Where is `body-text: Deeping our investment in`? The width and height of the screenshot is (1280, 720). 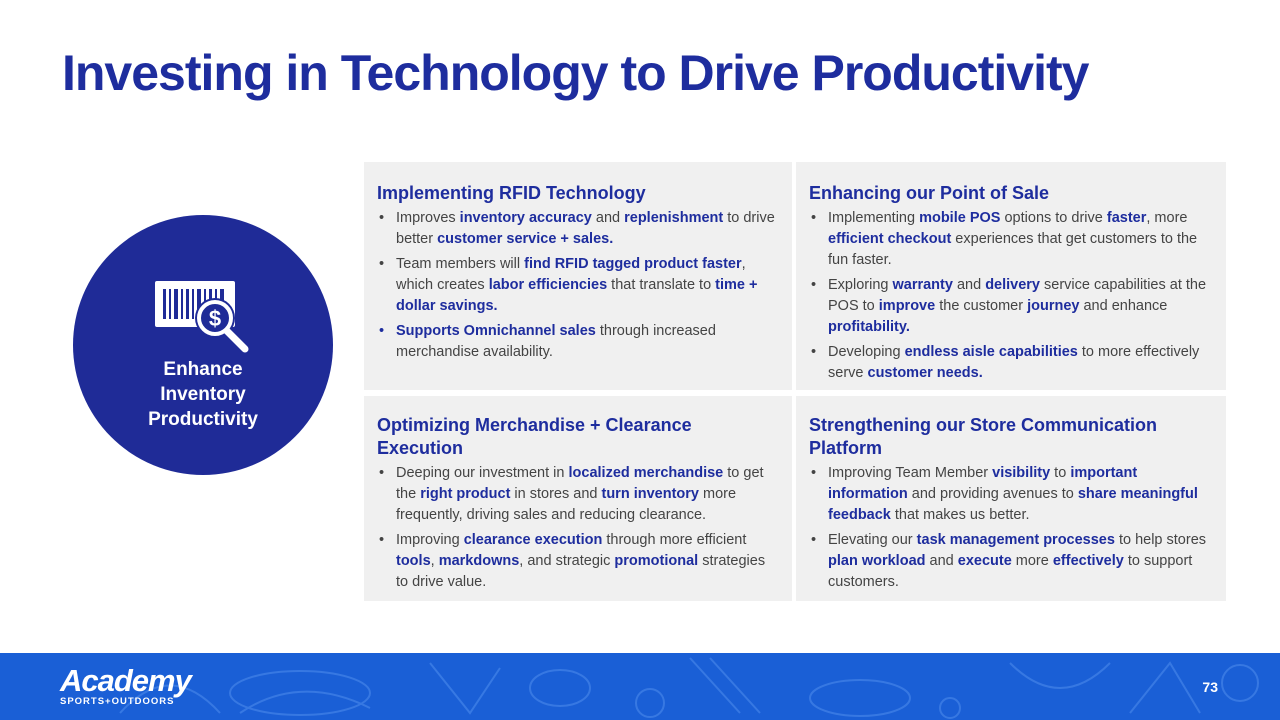
body-text: Deeping our investment in is located at coordinates (482, 473).